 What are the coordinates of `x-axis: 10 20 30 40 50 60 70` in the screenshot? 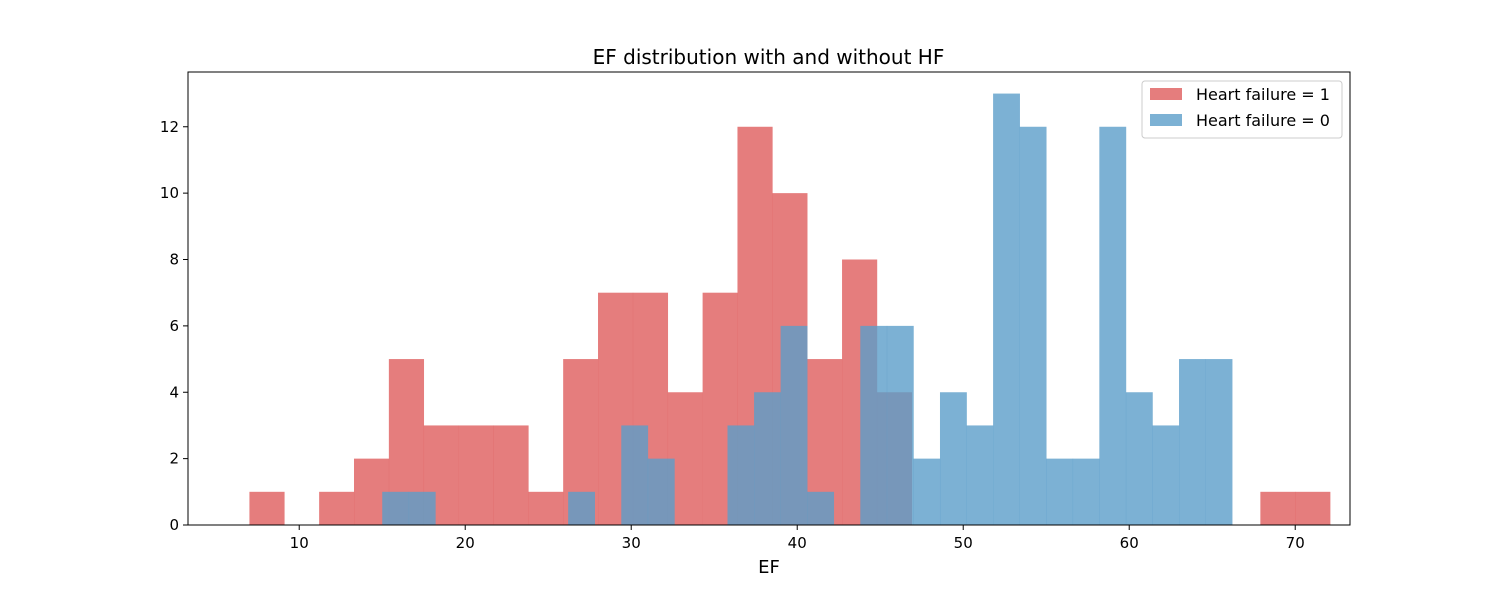 It's located at (797, 538).